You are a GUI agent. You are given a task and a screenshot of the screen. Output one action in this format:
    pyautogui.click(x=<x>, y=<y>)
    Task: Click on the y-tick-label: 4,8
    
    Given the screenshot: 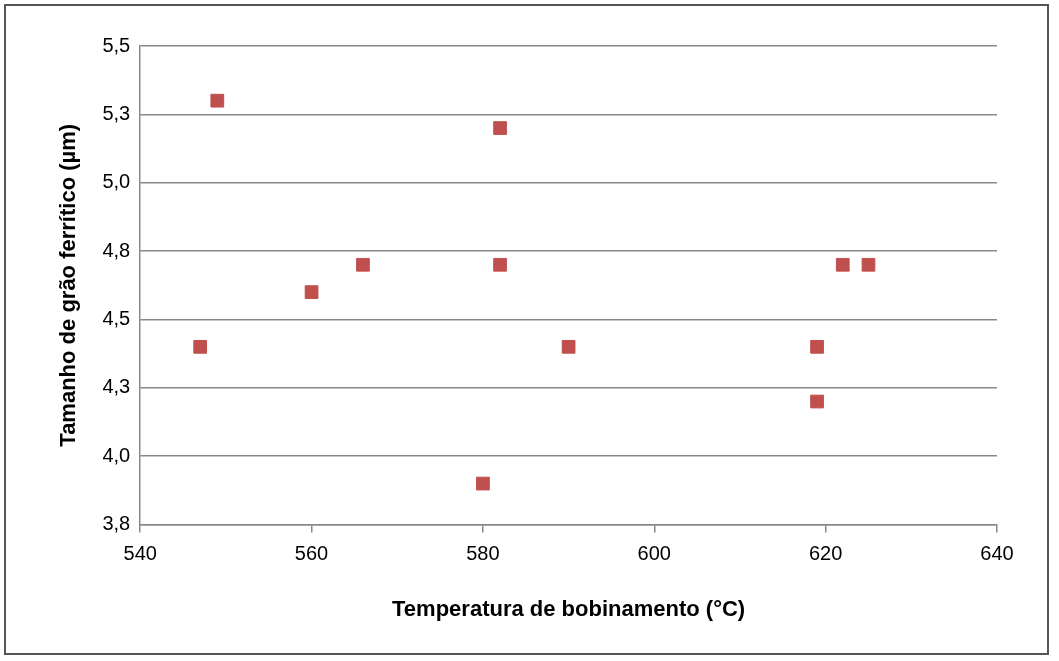 What is the action you would take?
    pyautogui.click(x=116, y=249)
    